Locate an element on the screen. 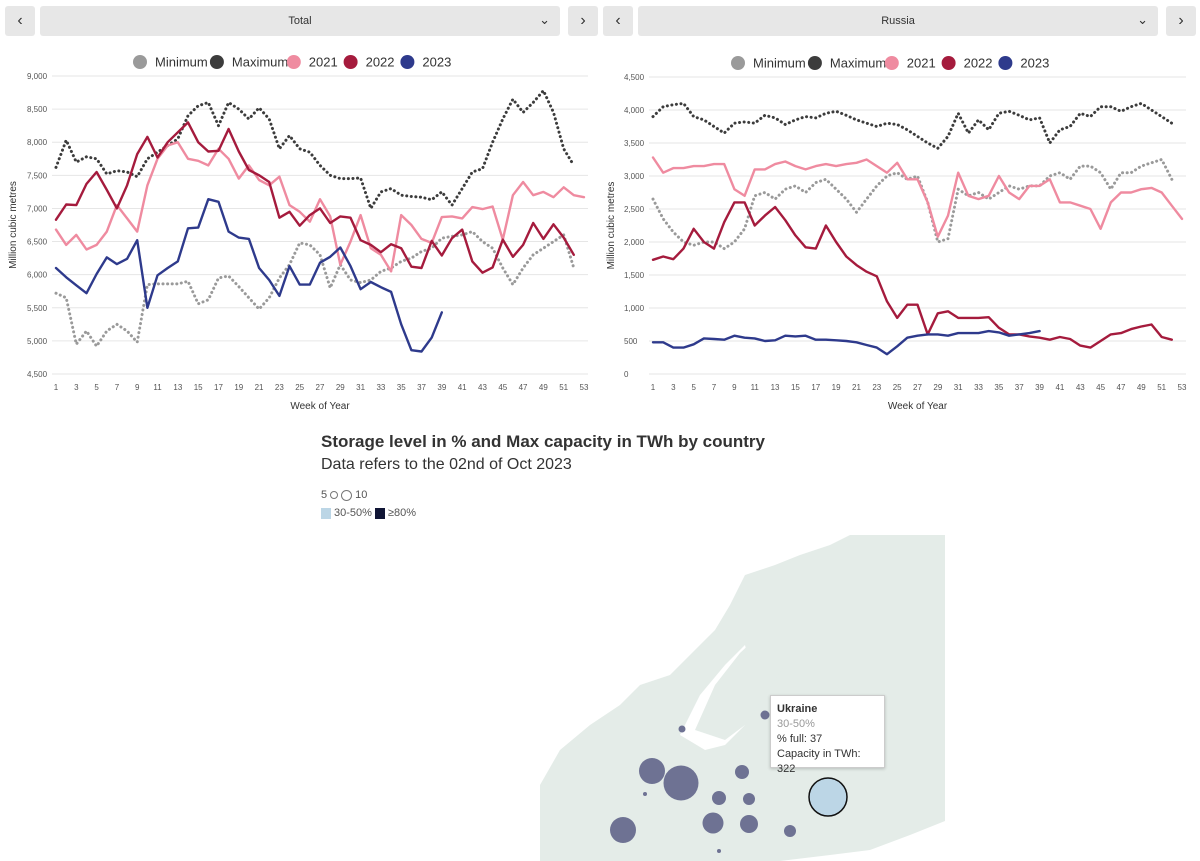 The image size is (1200, 861). bubble-uk is located at coordinates (652, 771).